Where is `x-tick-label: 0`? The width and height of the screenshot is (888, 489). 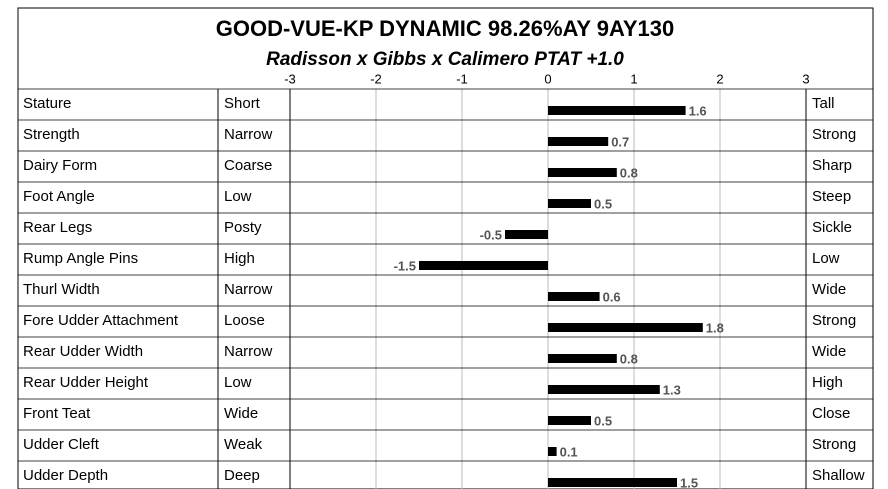
x-tick-label: 0 is located at coordinates (547, 78).